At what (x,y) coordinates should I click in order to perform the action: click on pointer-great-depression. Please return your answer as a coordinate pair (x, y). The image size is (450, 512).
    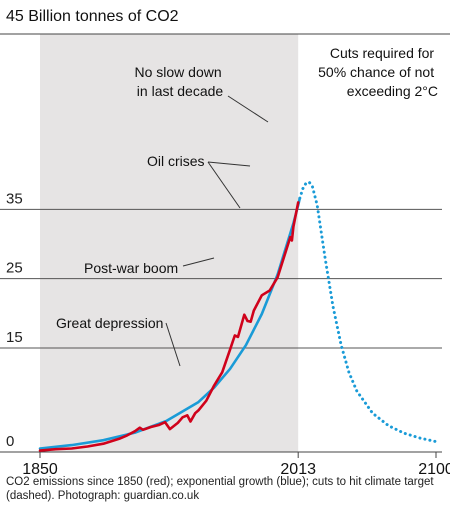
    Looking at the image, I should click on (173, 344).